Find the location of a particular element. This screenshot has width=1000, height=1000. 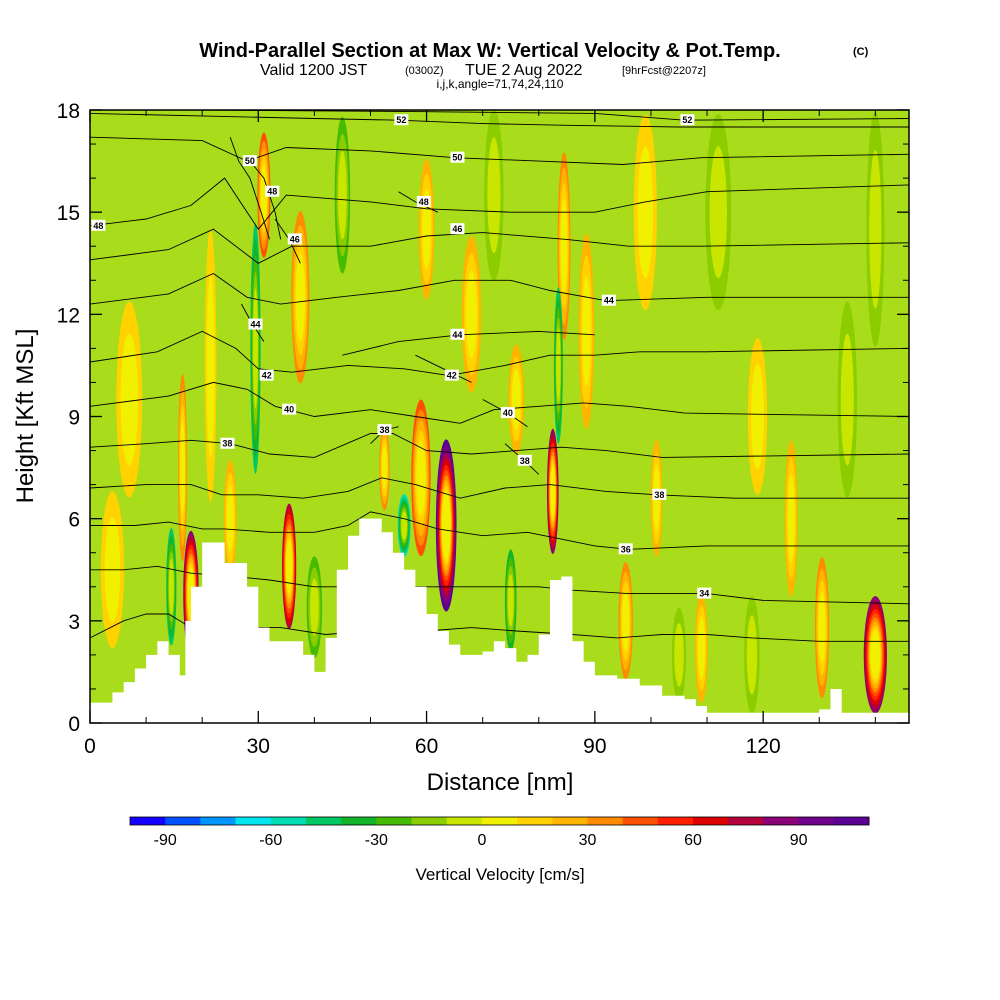

contour-label: 42 is located at coordinates (451, 375).